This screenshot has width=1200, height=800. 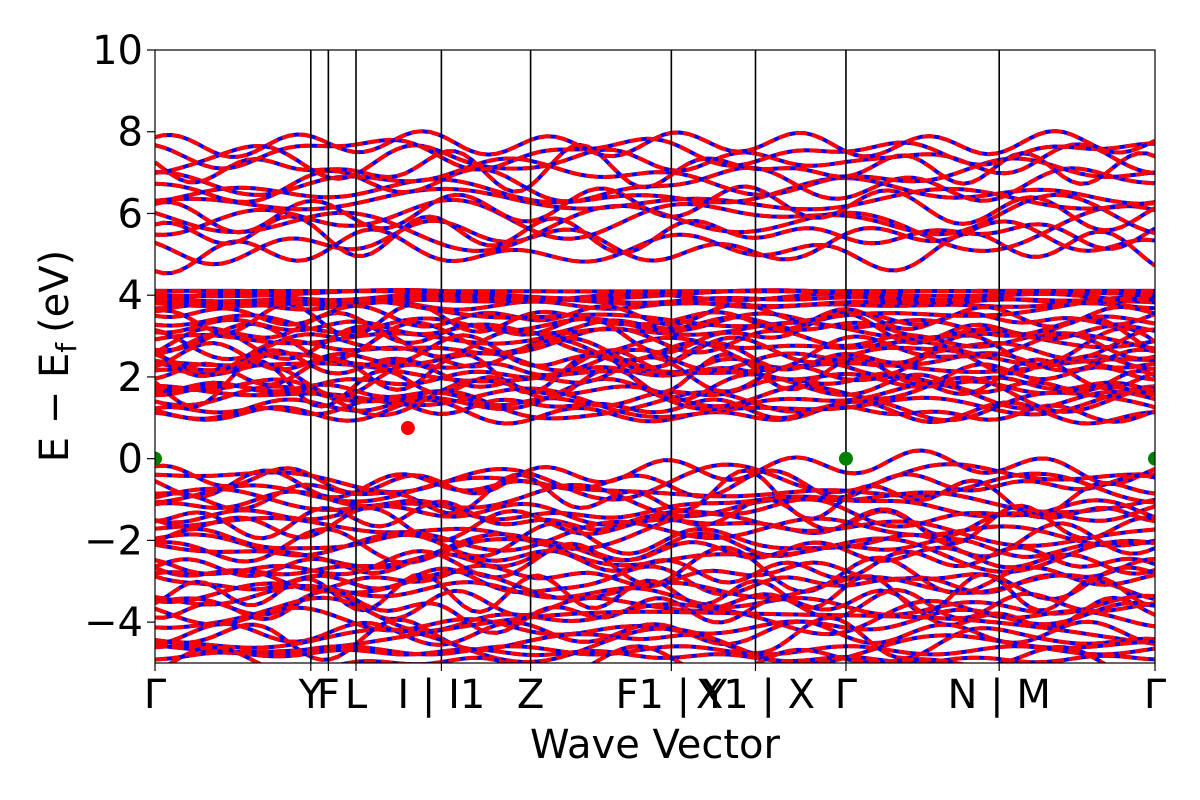 What do you see at coordinates (130, 378) in the screenshot?
I see `y-tick-label: 2` at bounding box center [130, 378].